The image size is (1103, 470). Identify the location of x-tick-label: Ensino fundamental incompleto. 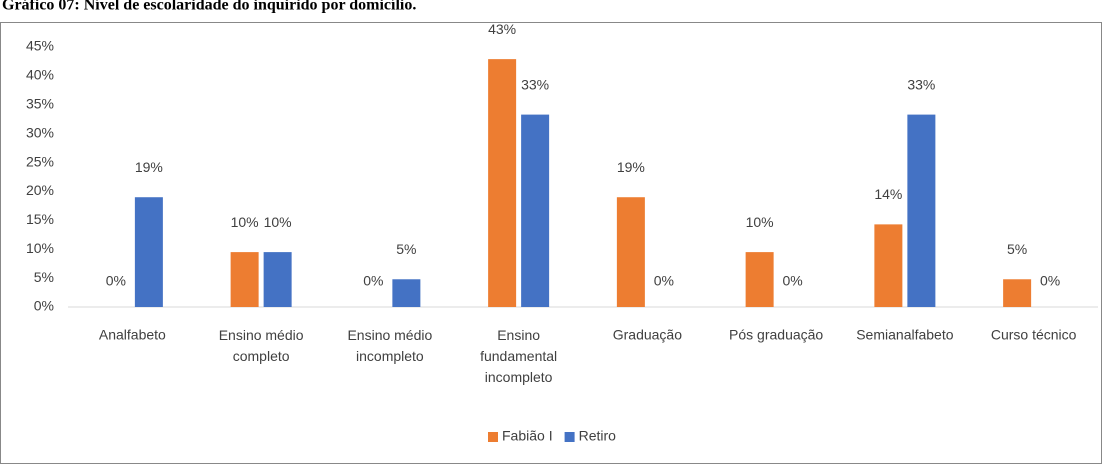
(518, 356).